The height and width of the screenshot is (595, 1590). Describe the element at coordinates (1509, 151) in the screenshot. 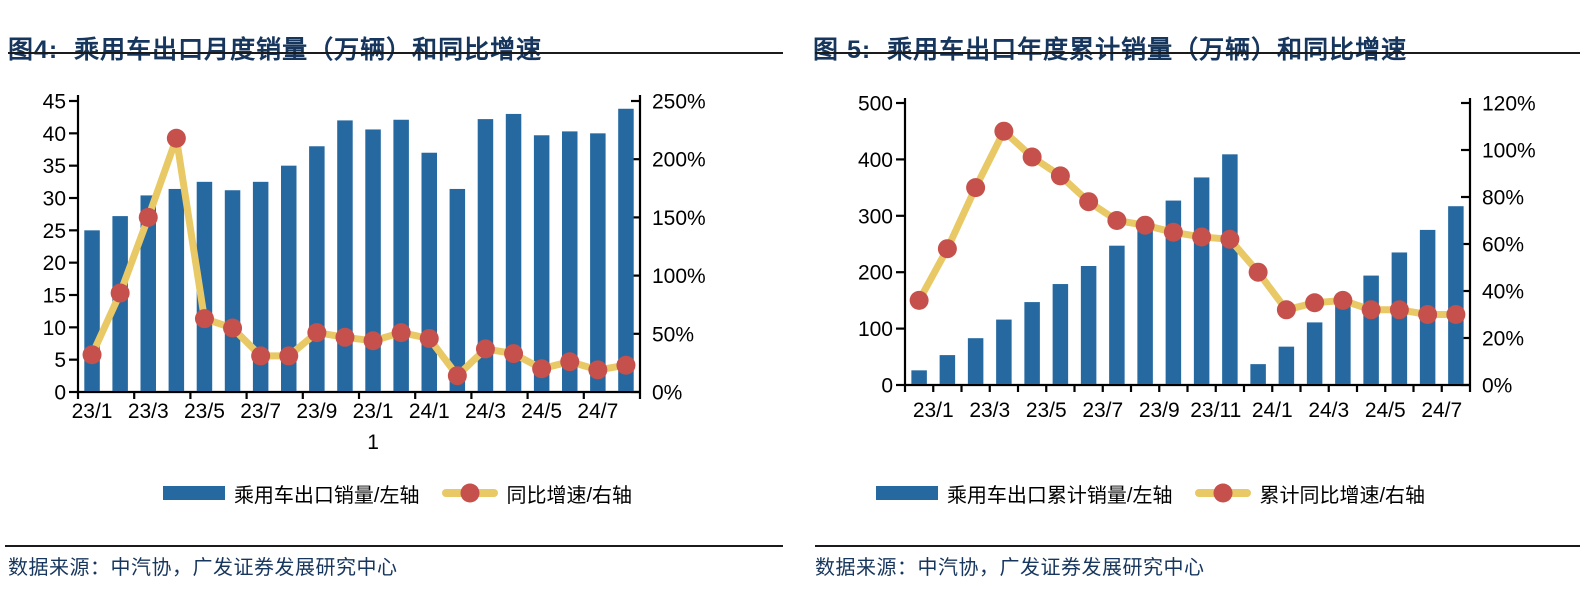

I see `right-axis-tick-label: 100%` at that location.